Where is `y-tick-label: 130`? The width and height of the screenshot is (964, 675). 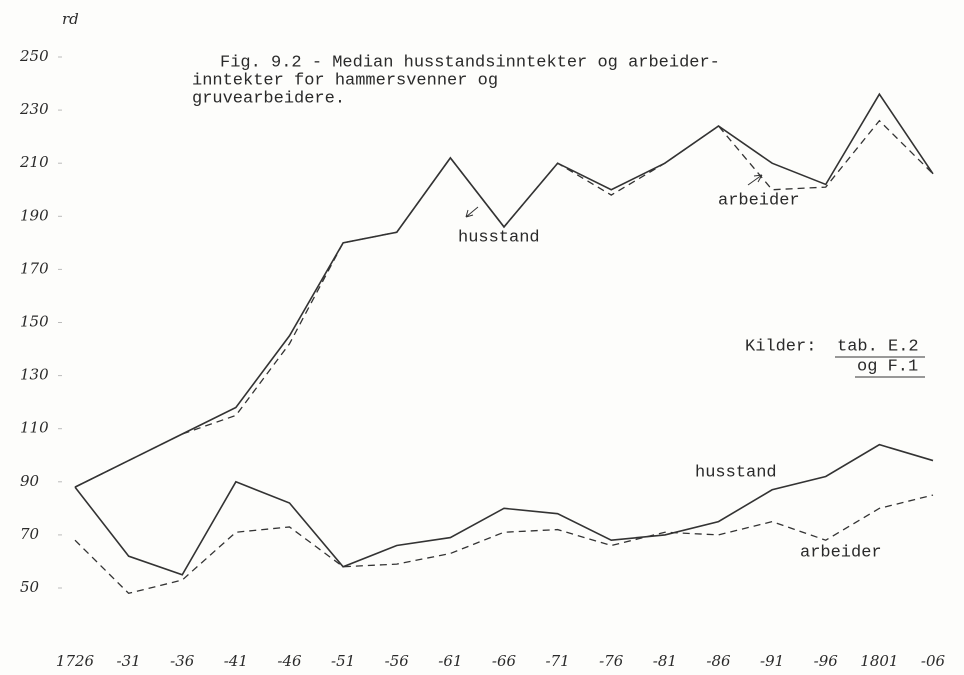 y-tick-label: 130 is located at coordinates (34, 375).